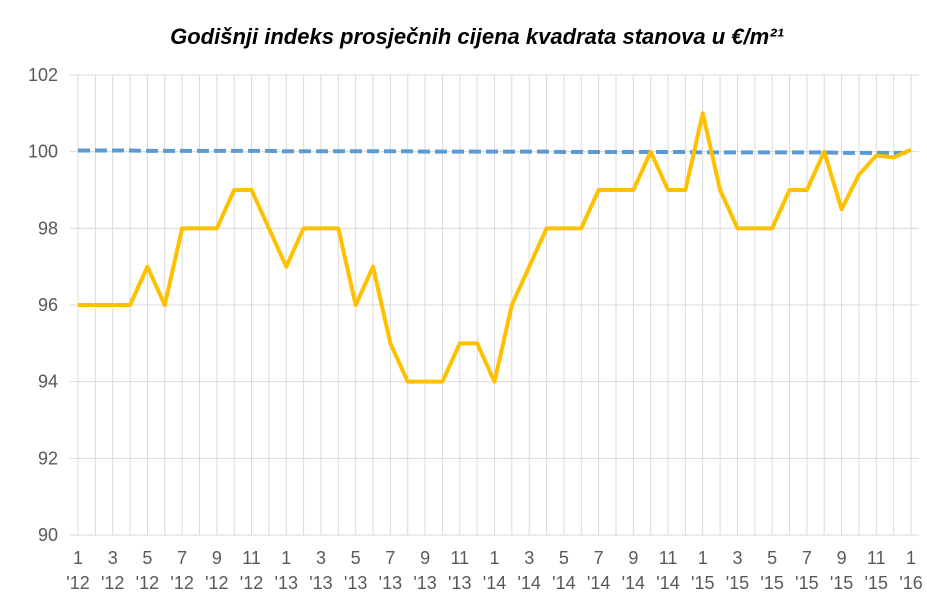  I want to click on x-tick-label: 1'13, so click(286, 570).